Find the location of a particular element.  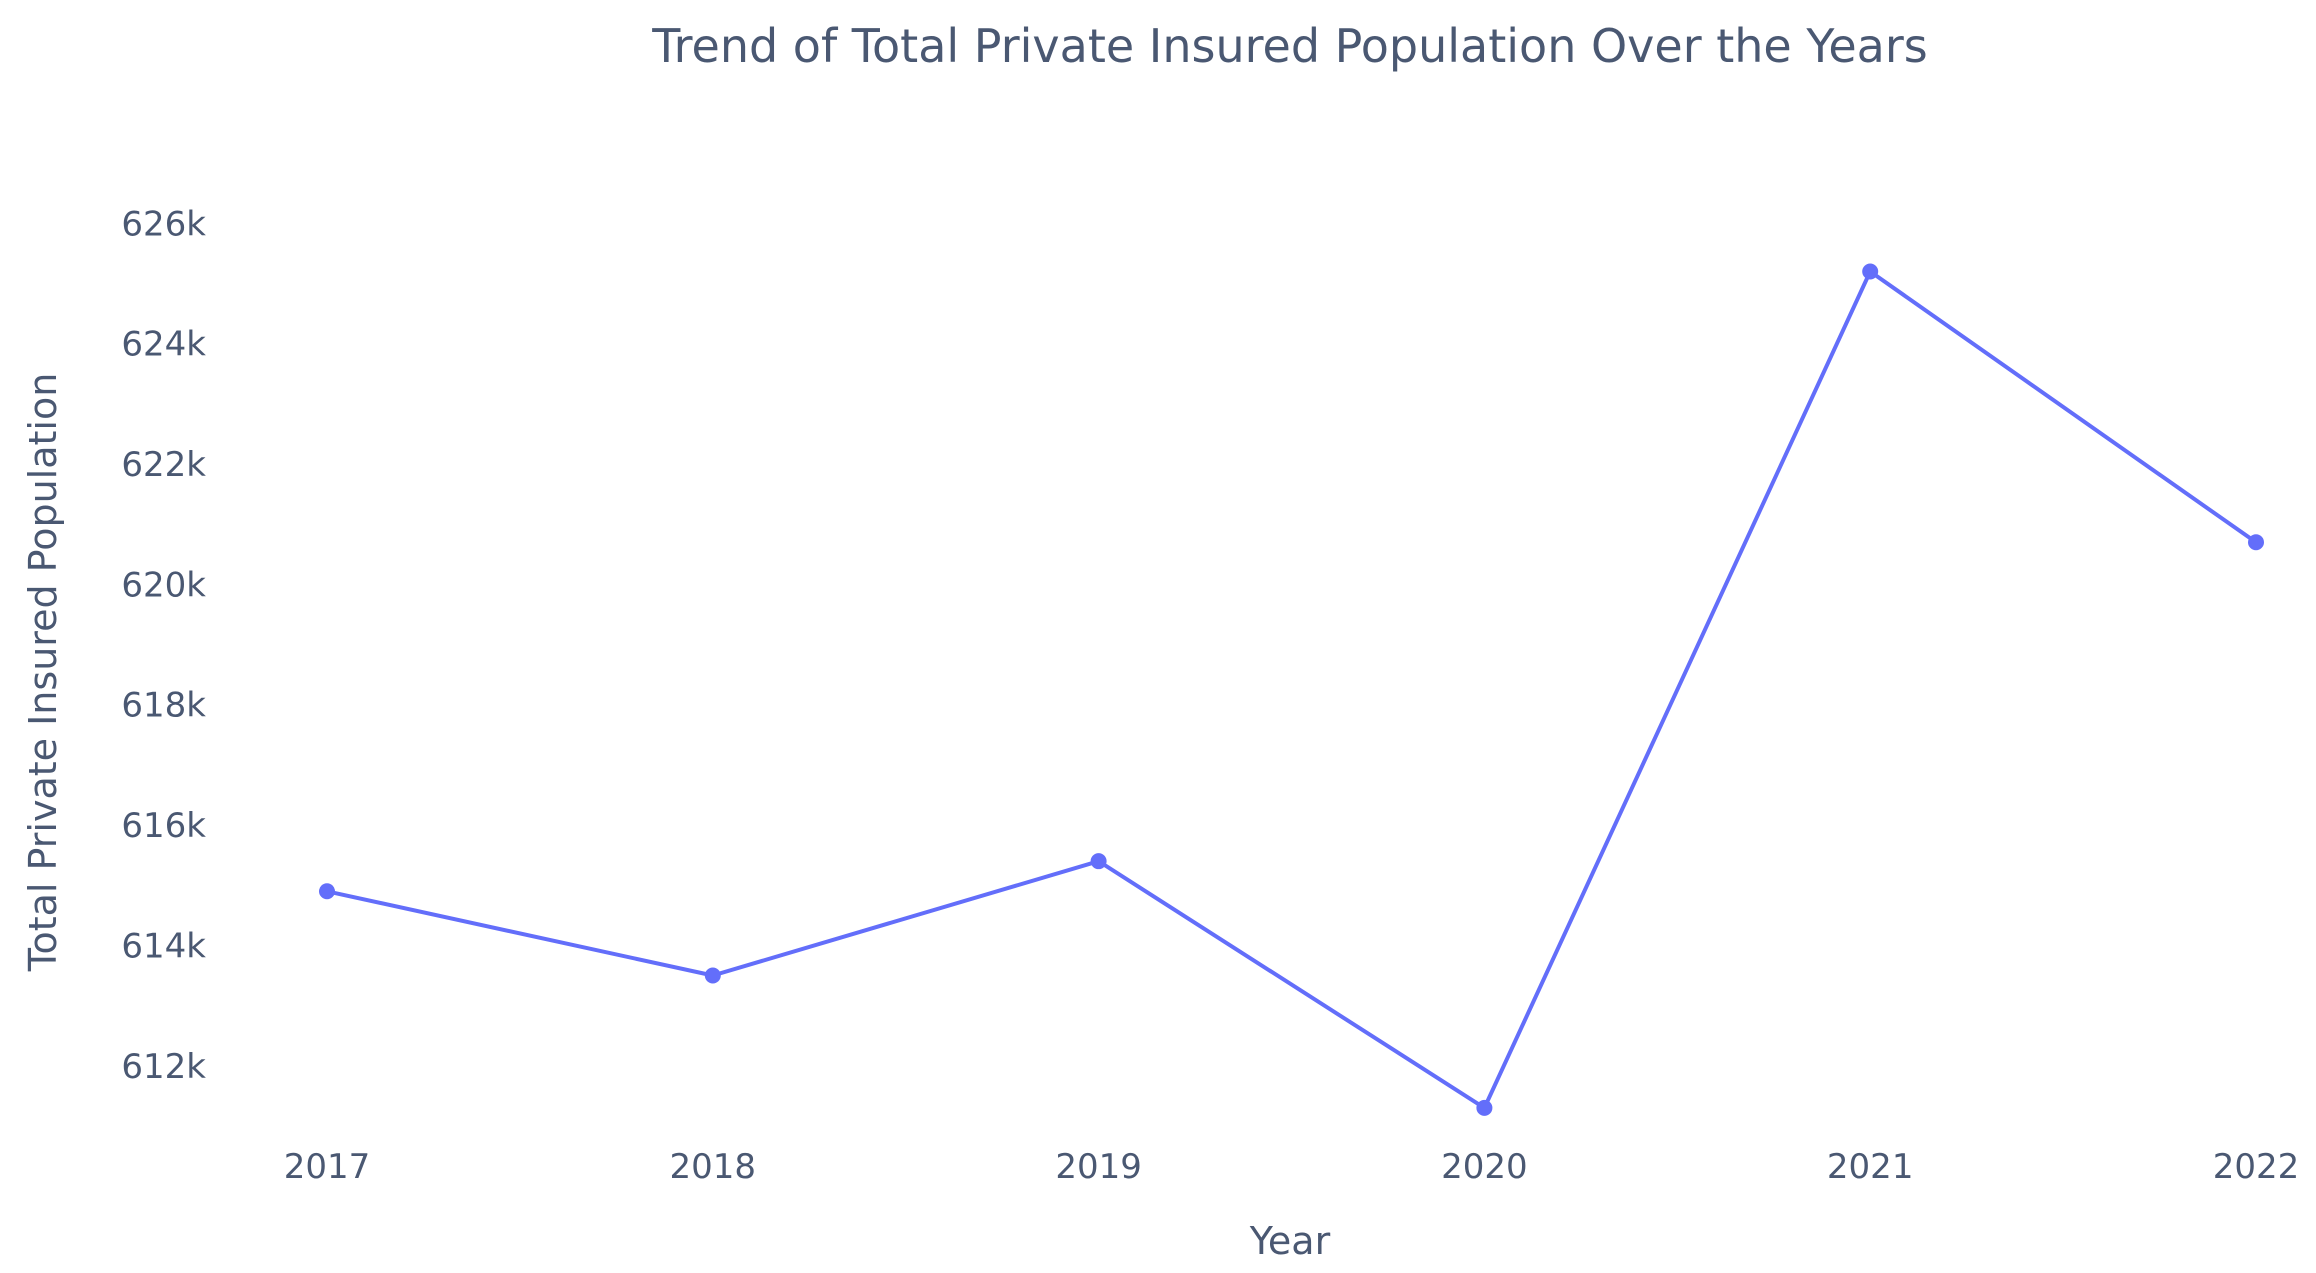

y-tick-label: 612k is located at coordinates (163, 1067).